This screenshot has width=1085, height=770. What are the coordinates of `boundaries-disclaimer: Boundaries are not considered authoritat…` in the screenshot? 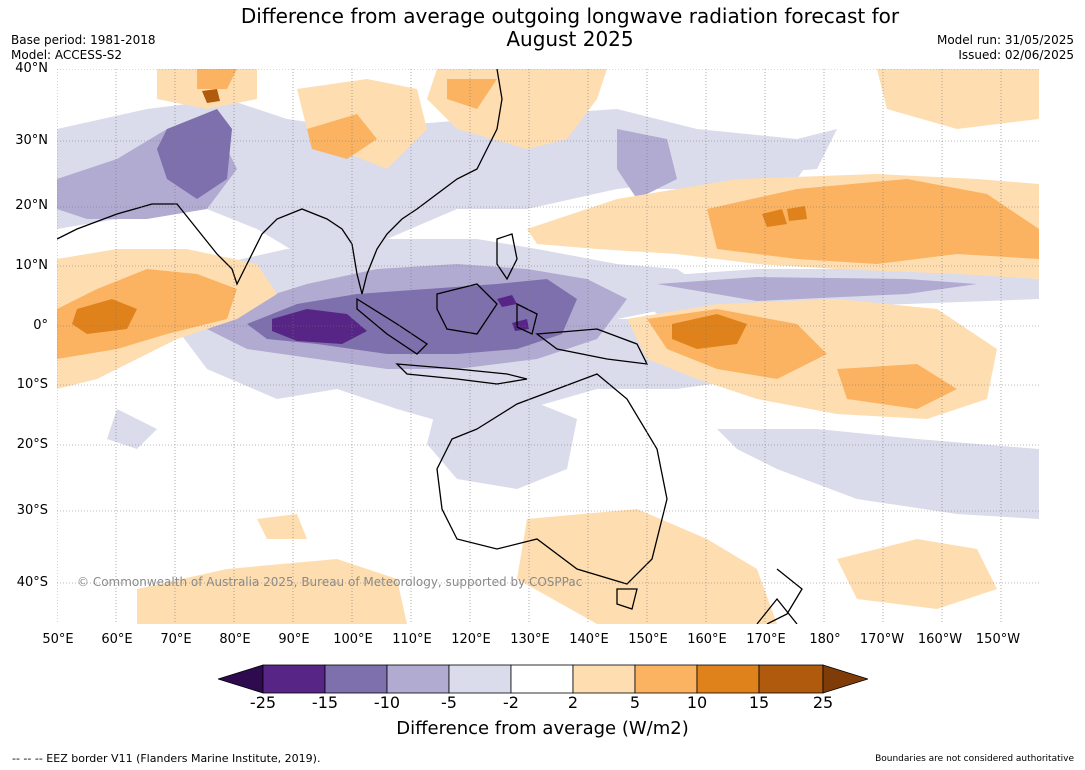 It's located at (974, 759).